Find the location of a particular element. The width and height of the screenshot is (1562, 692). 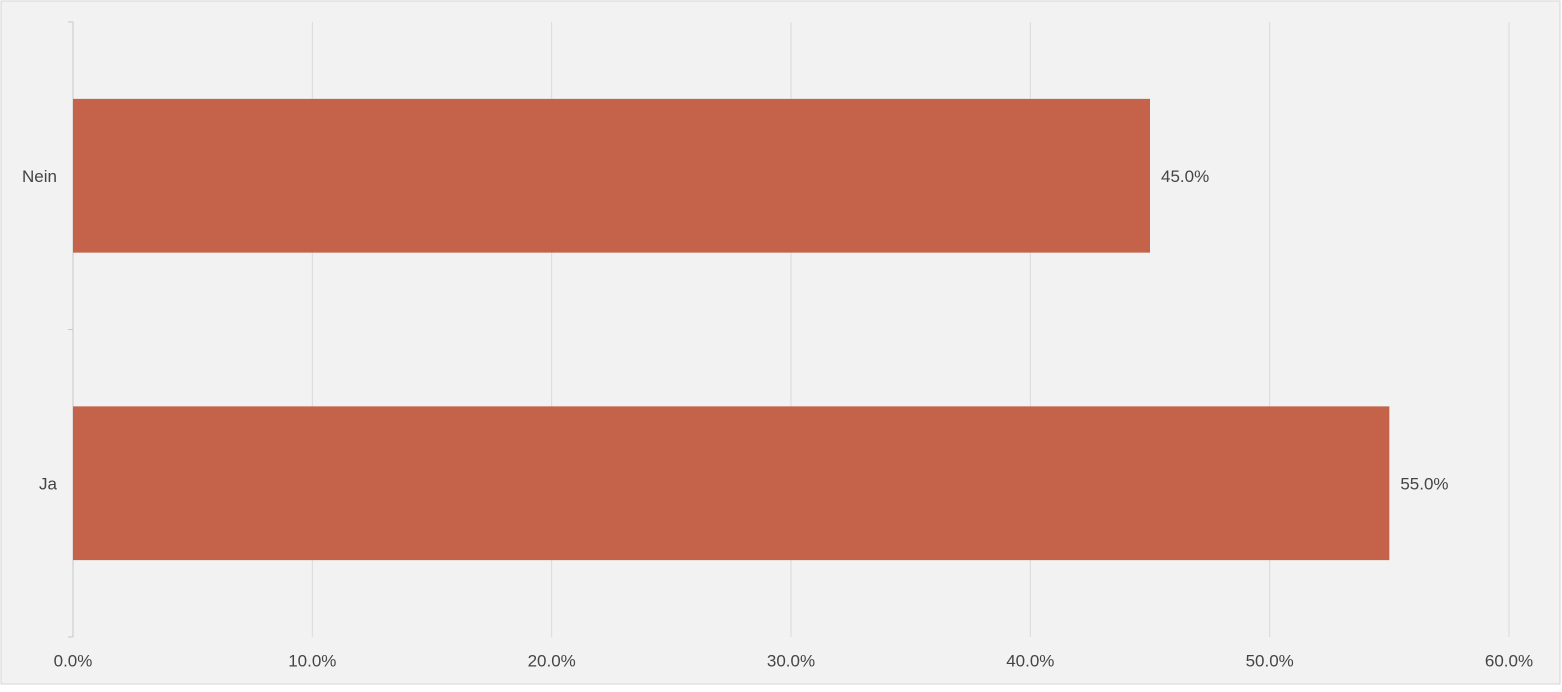

x-tick-label: 30.0% is located at coordinates (791, 660).